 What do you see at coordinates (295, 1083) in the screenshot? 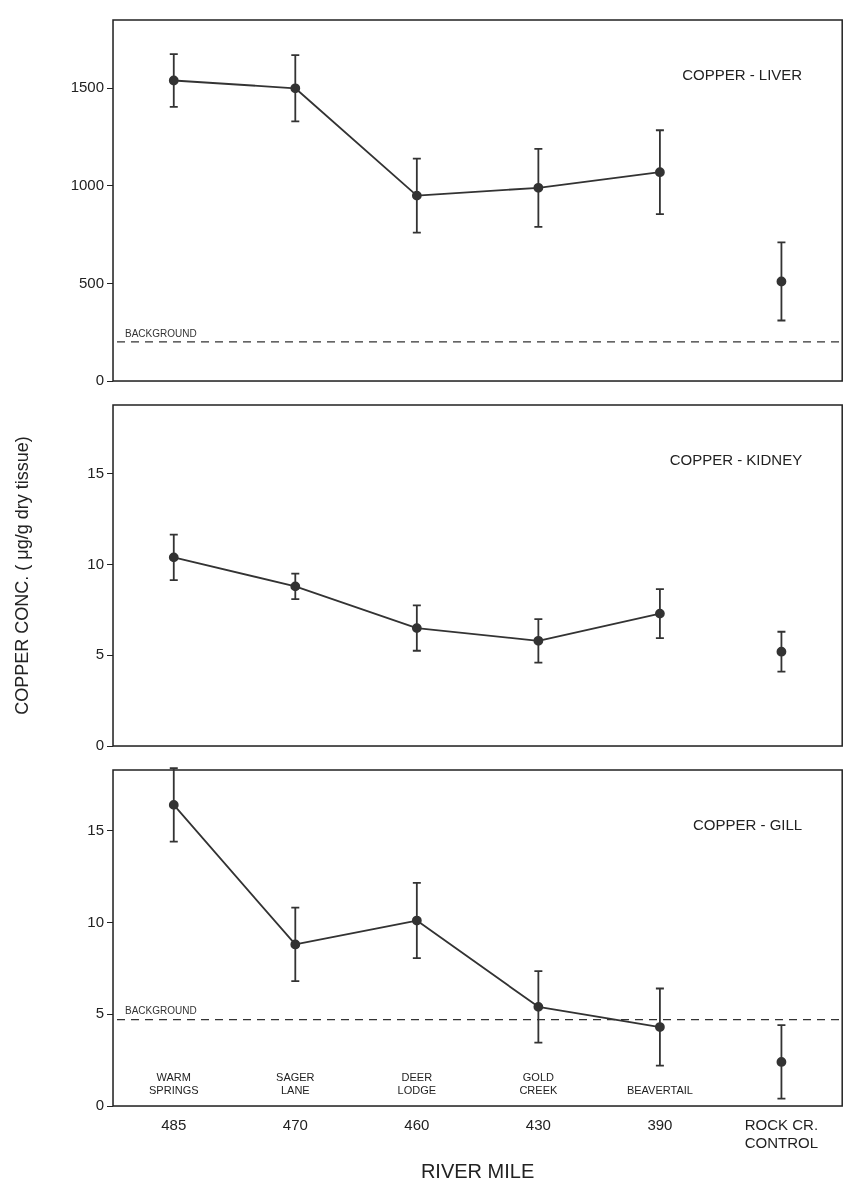
I see `annotation: SAGER LANE` at bounding box center [295, 1083].